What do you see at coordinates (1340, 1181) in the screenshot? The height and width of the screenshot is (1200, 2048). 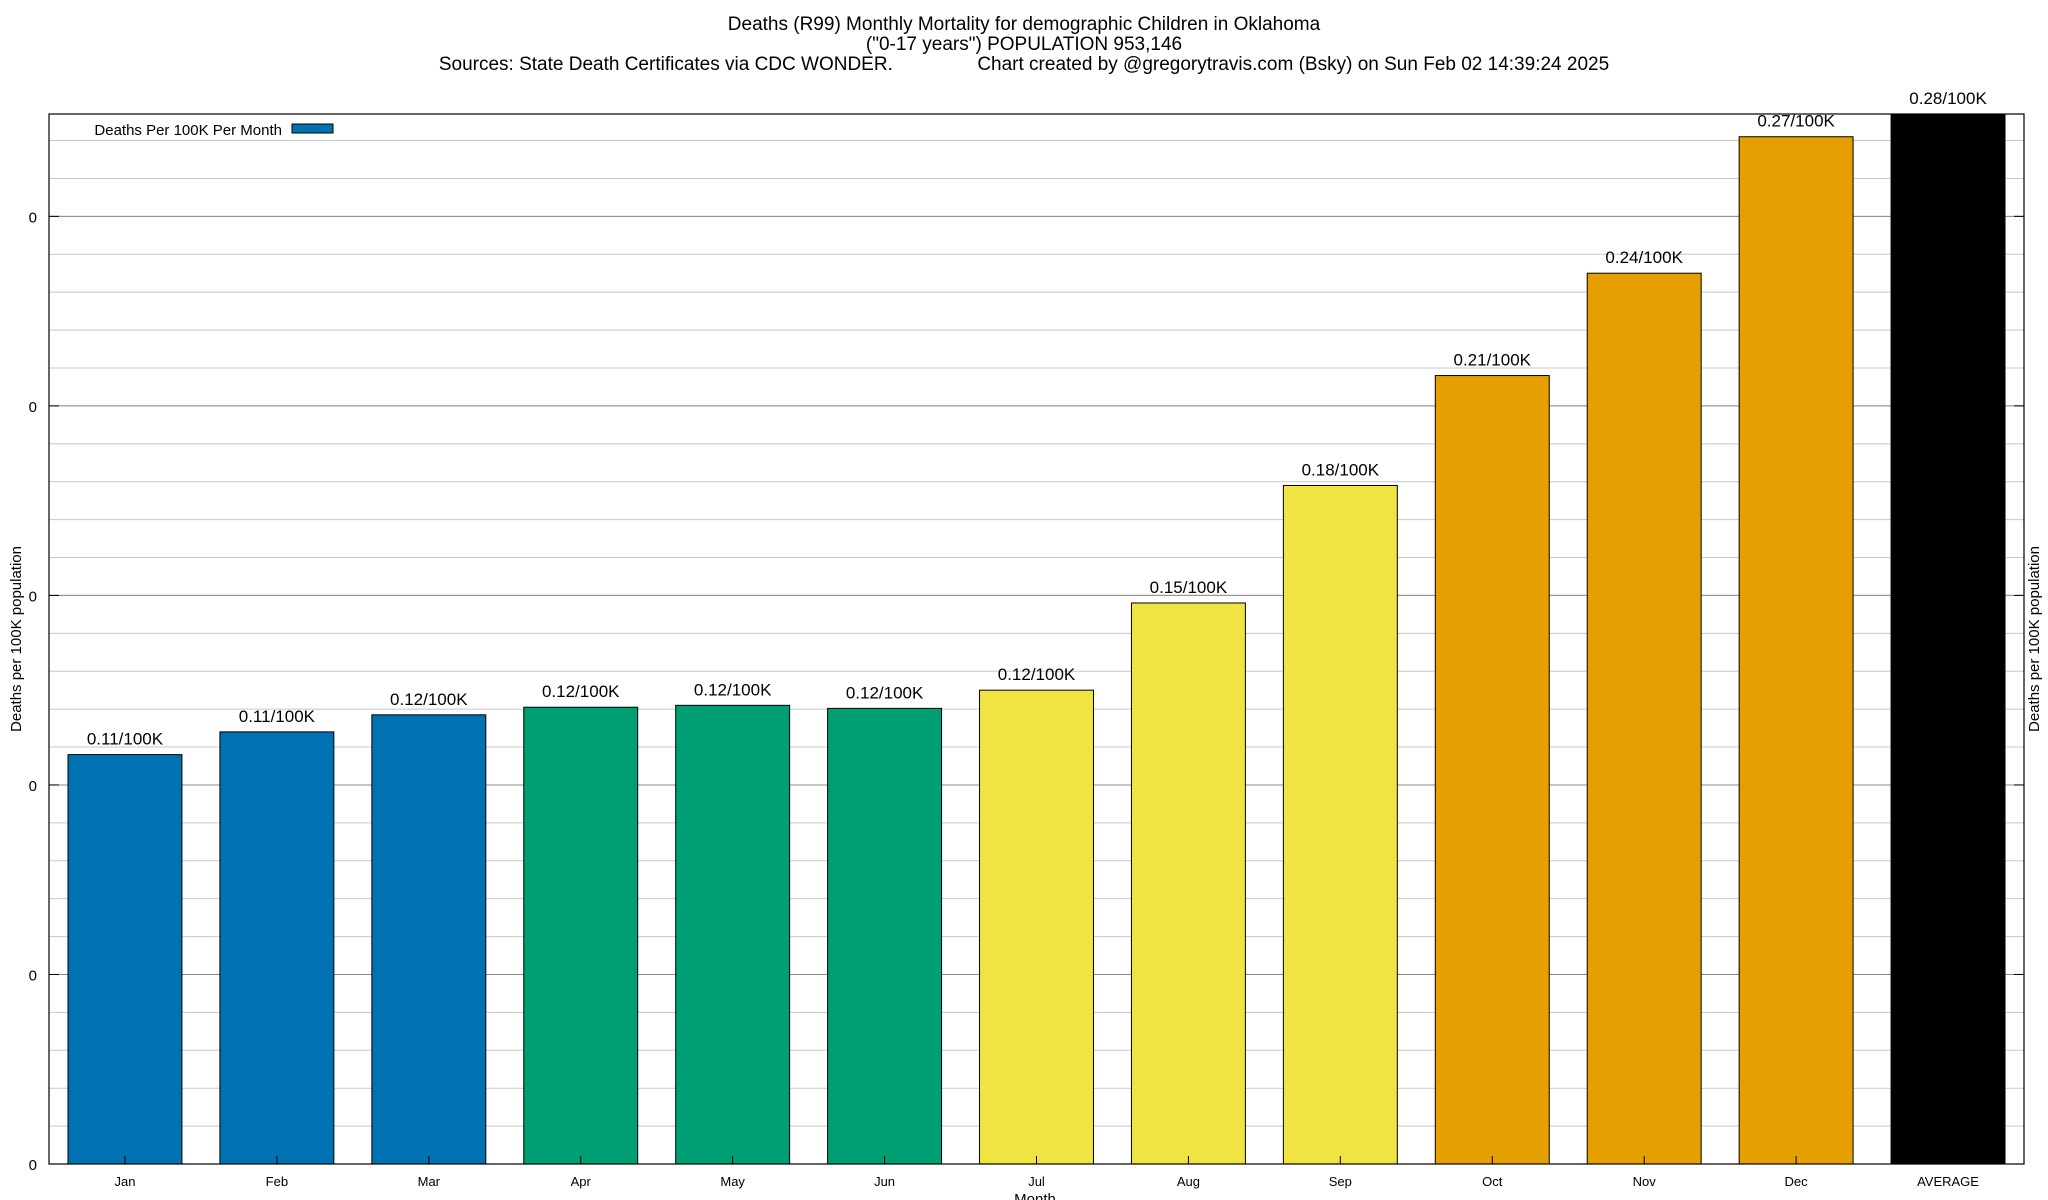 I see `x-tick-label: Sep` at bounding box center [1340, 1181].